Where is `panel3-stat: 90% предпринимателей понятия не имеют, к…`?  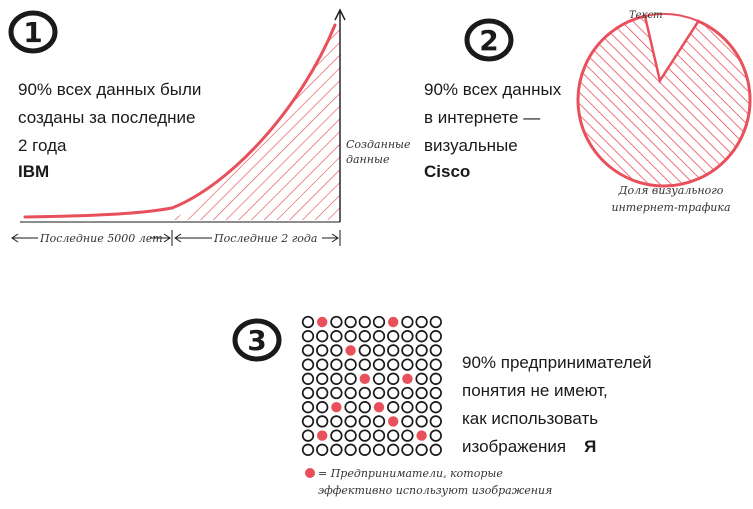
panel3-stat: 90% предпринимателей понятия не имеют, к… is located at coordinates (557, 405).